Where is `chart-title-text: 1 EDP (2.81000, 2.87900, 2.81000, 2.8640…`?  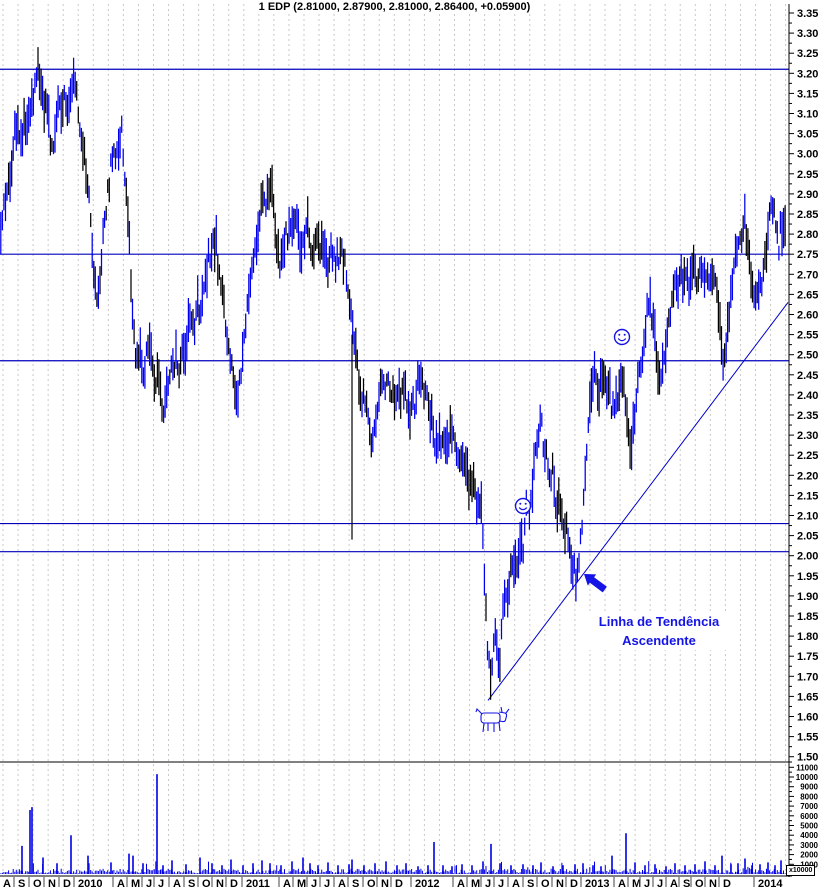 chart-title-text: 1 EDP (2.81000, 2.87900, 2.81000, 2.8640… is located at coordinates (394, 7).